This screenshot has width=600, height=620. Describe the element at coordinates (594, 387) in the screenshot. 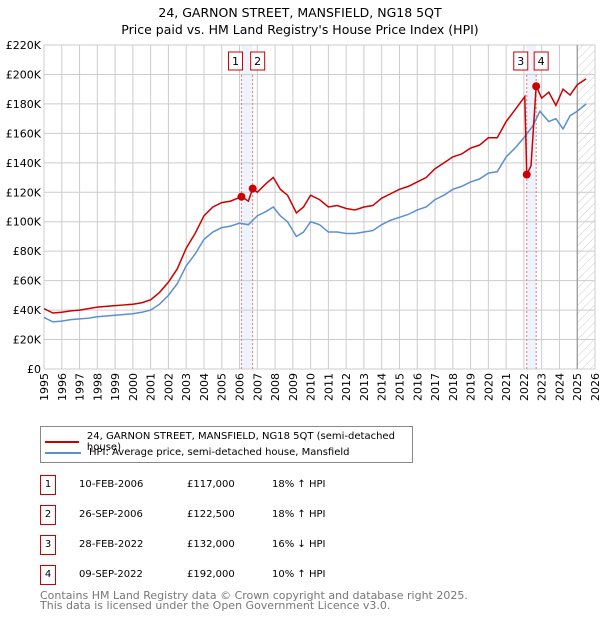

I see `x-tick-label: 2026` at that location.